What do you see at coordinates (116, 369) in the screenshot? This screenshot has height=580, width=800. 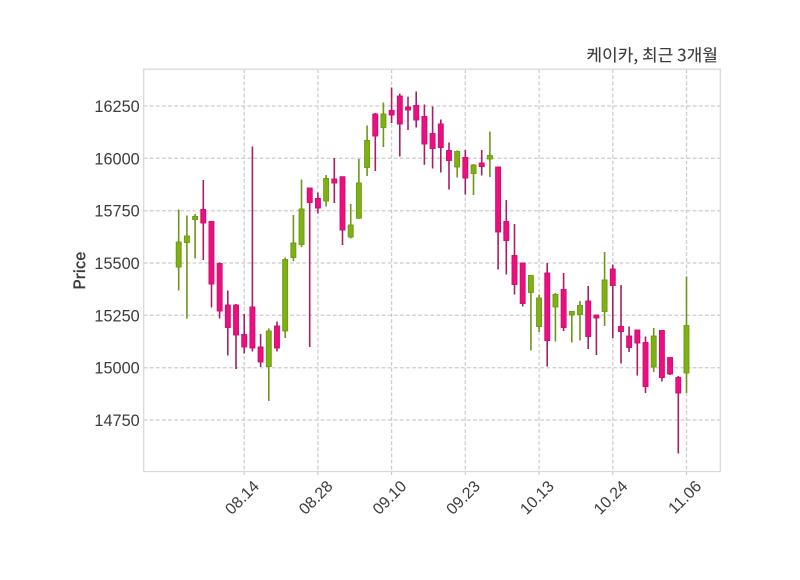 I see `svg-text: 15000` at bounding box center [116, 369].